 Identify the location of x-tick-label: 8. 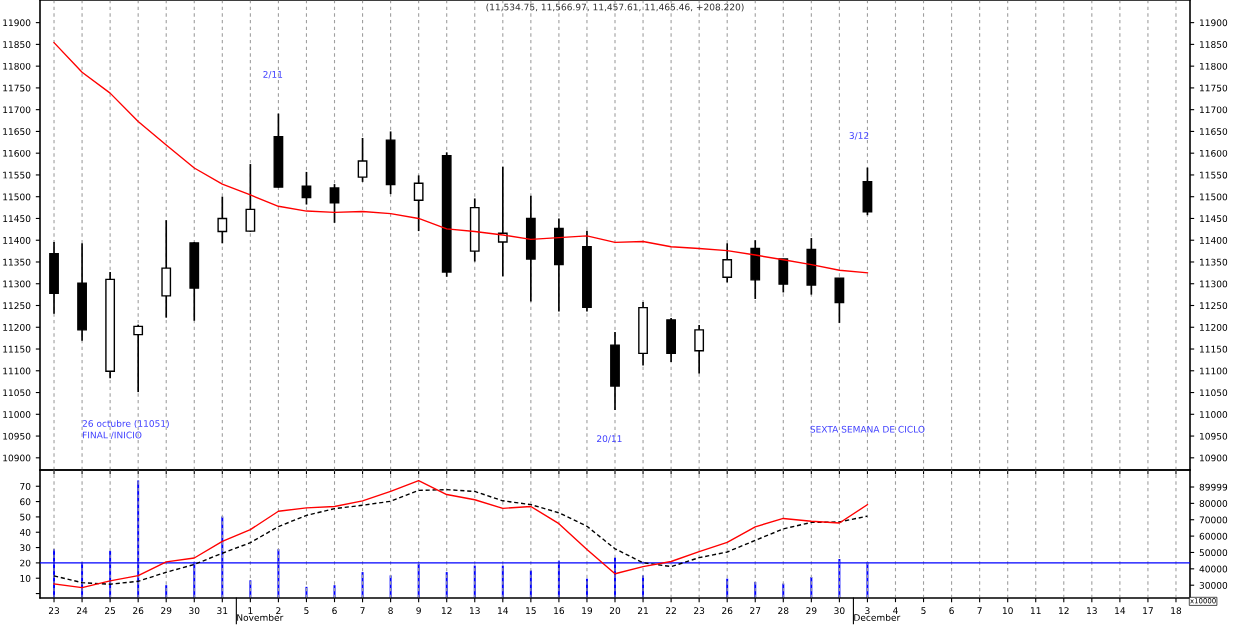
(390, 611).